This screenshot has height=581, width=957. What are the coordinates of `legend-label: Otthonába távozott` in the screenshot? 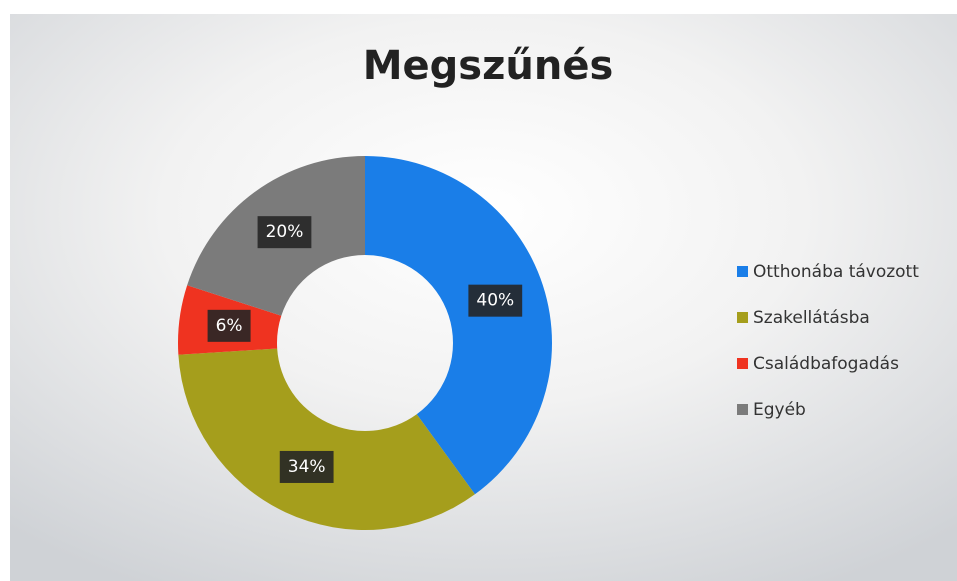 It's located at (836, 272).